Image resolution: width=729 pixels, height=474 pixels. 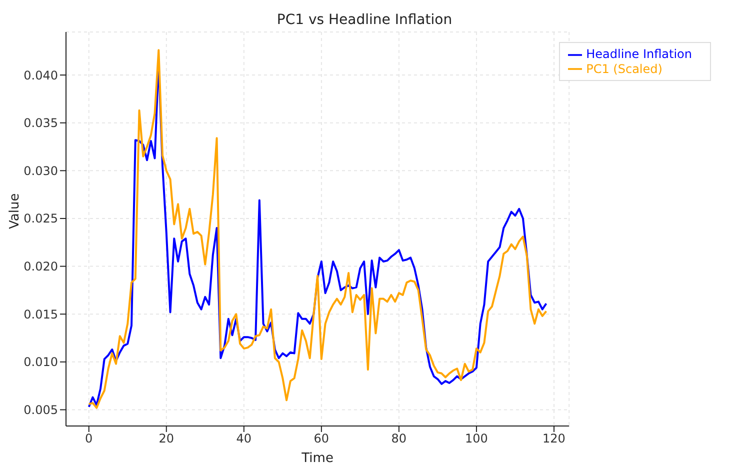 I want to click on legend-label: PC1 (Scaled), so click(x=624, y=69).